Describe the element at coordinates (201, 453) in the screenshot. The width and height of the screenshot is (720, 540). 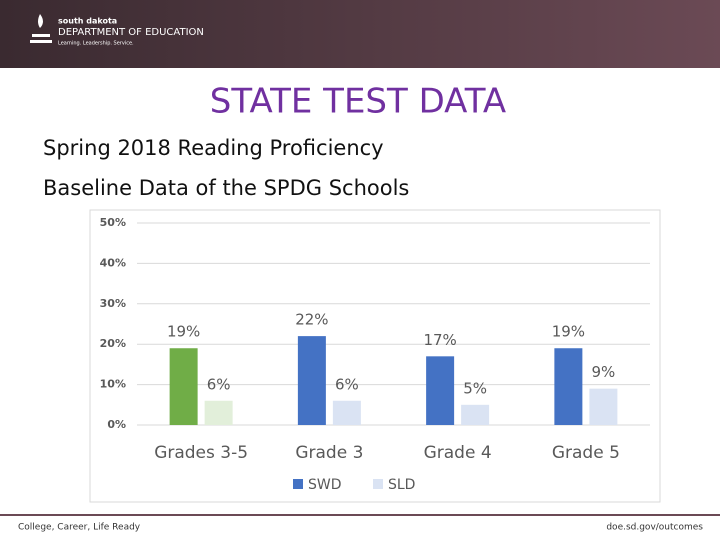
I see `x-tick-label: Grades 3-5` at that location.